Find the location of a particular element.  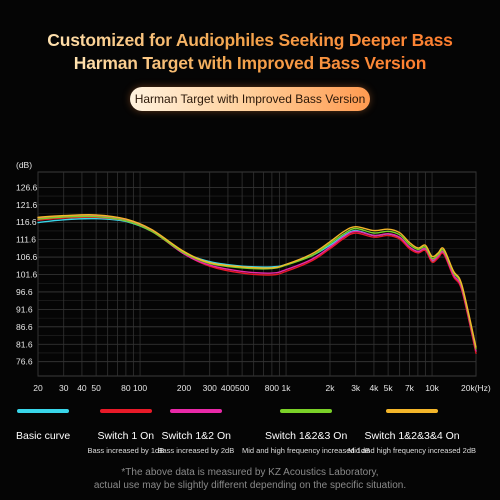

headline-line-2: Harman Target with Improved Bass Version is located at coordinates (250, 63).